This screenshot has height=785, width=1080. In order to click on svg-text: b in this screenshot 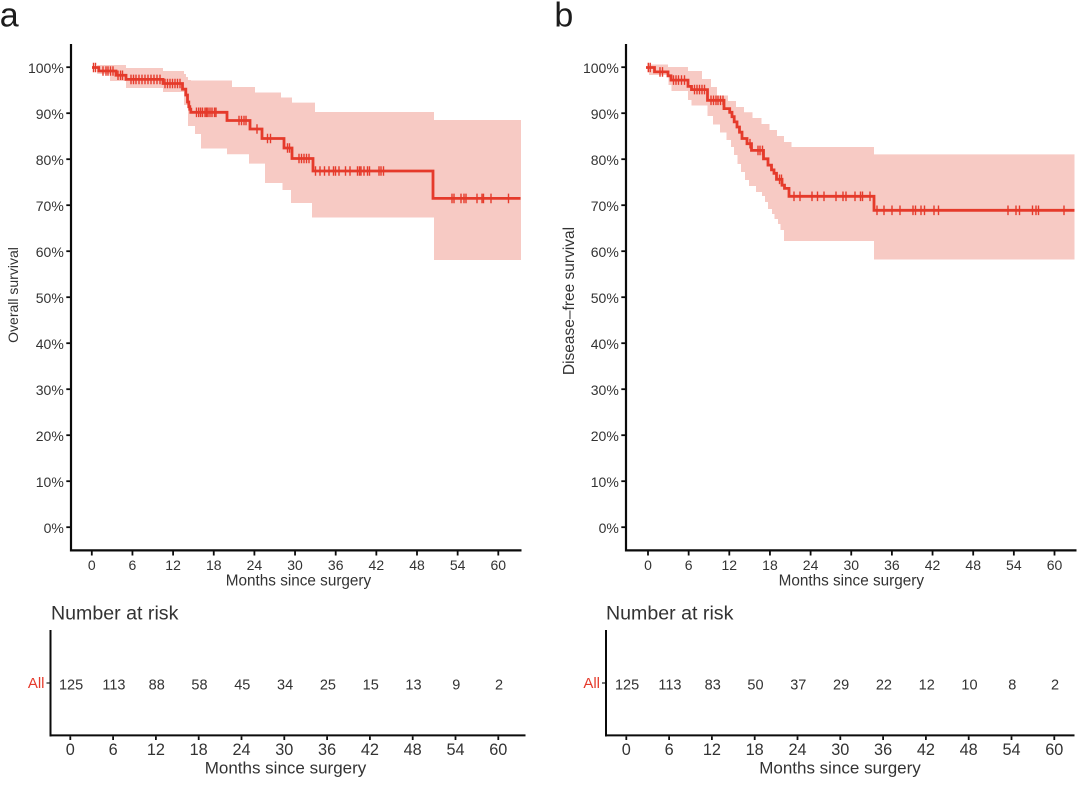, I will do `click(563, 17)`.